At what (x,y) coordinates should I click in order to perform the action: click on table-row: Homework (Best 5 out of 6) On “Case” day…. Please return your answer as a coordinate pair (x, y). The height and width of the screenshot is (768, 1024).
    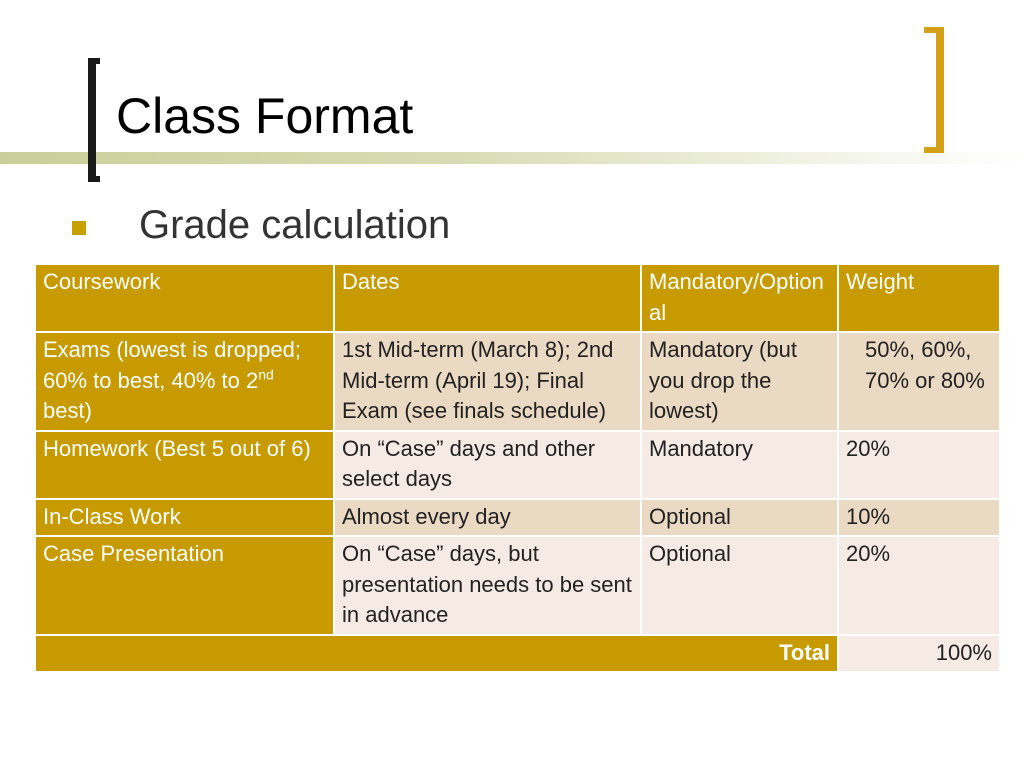
    Looking at the image, I should click on (517, 464).